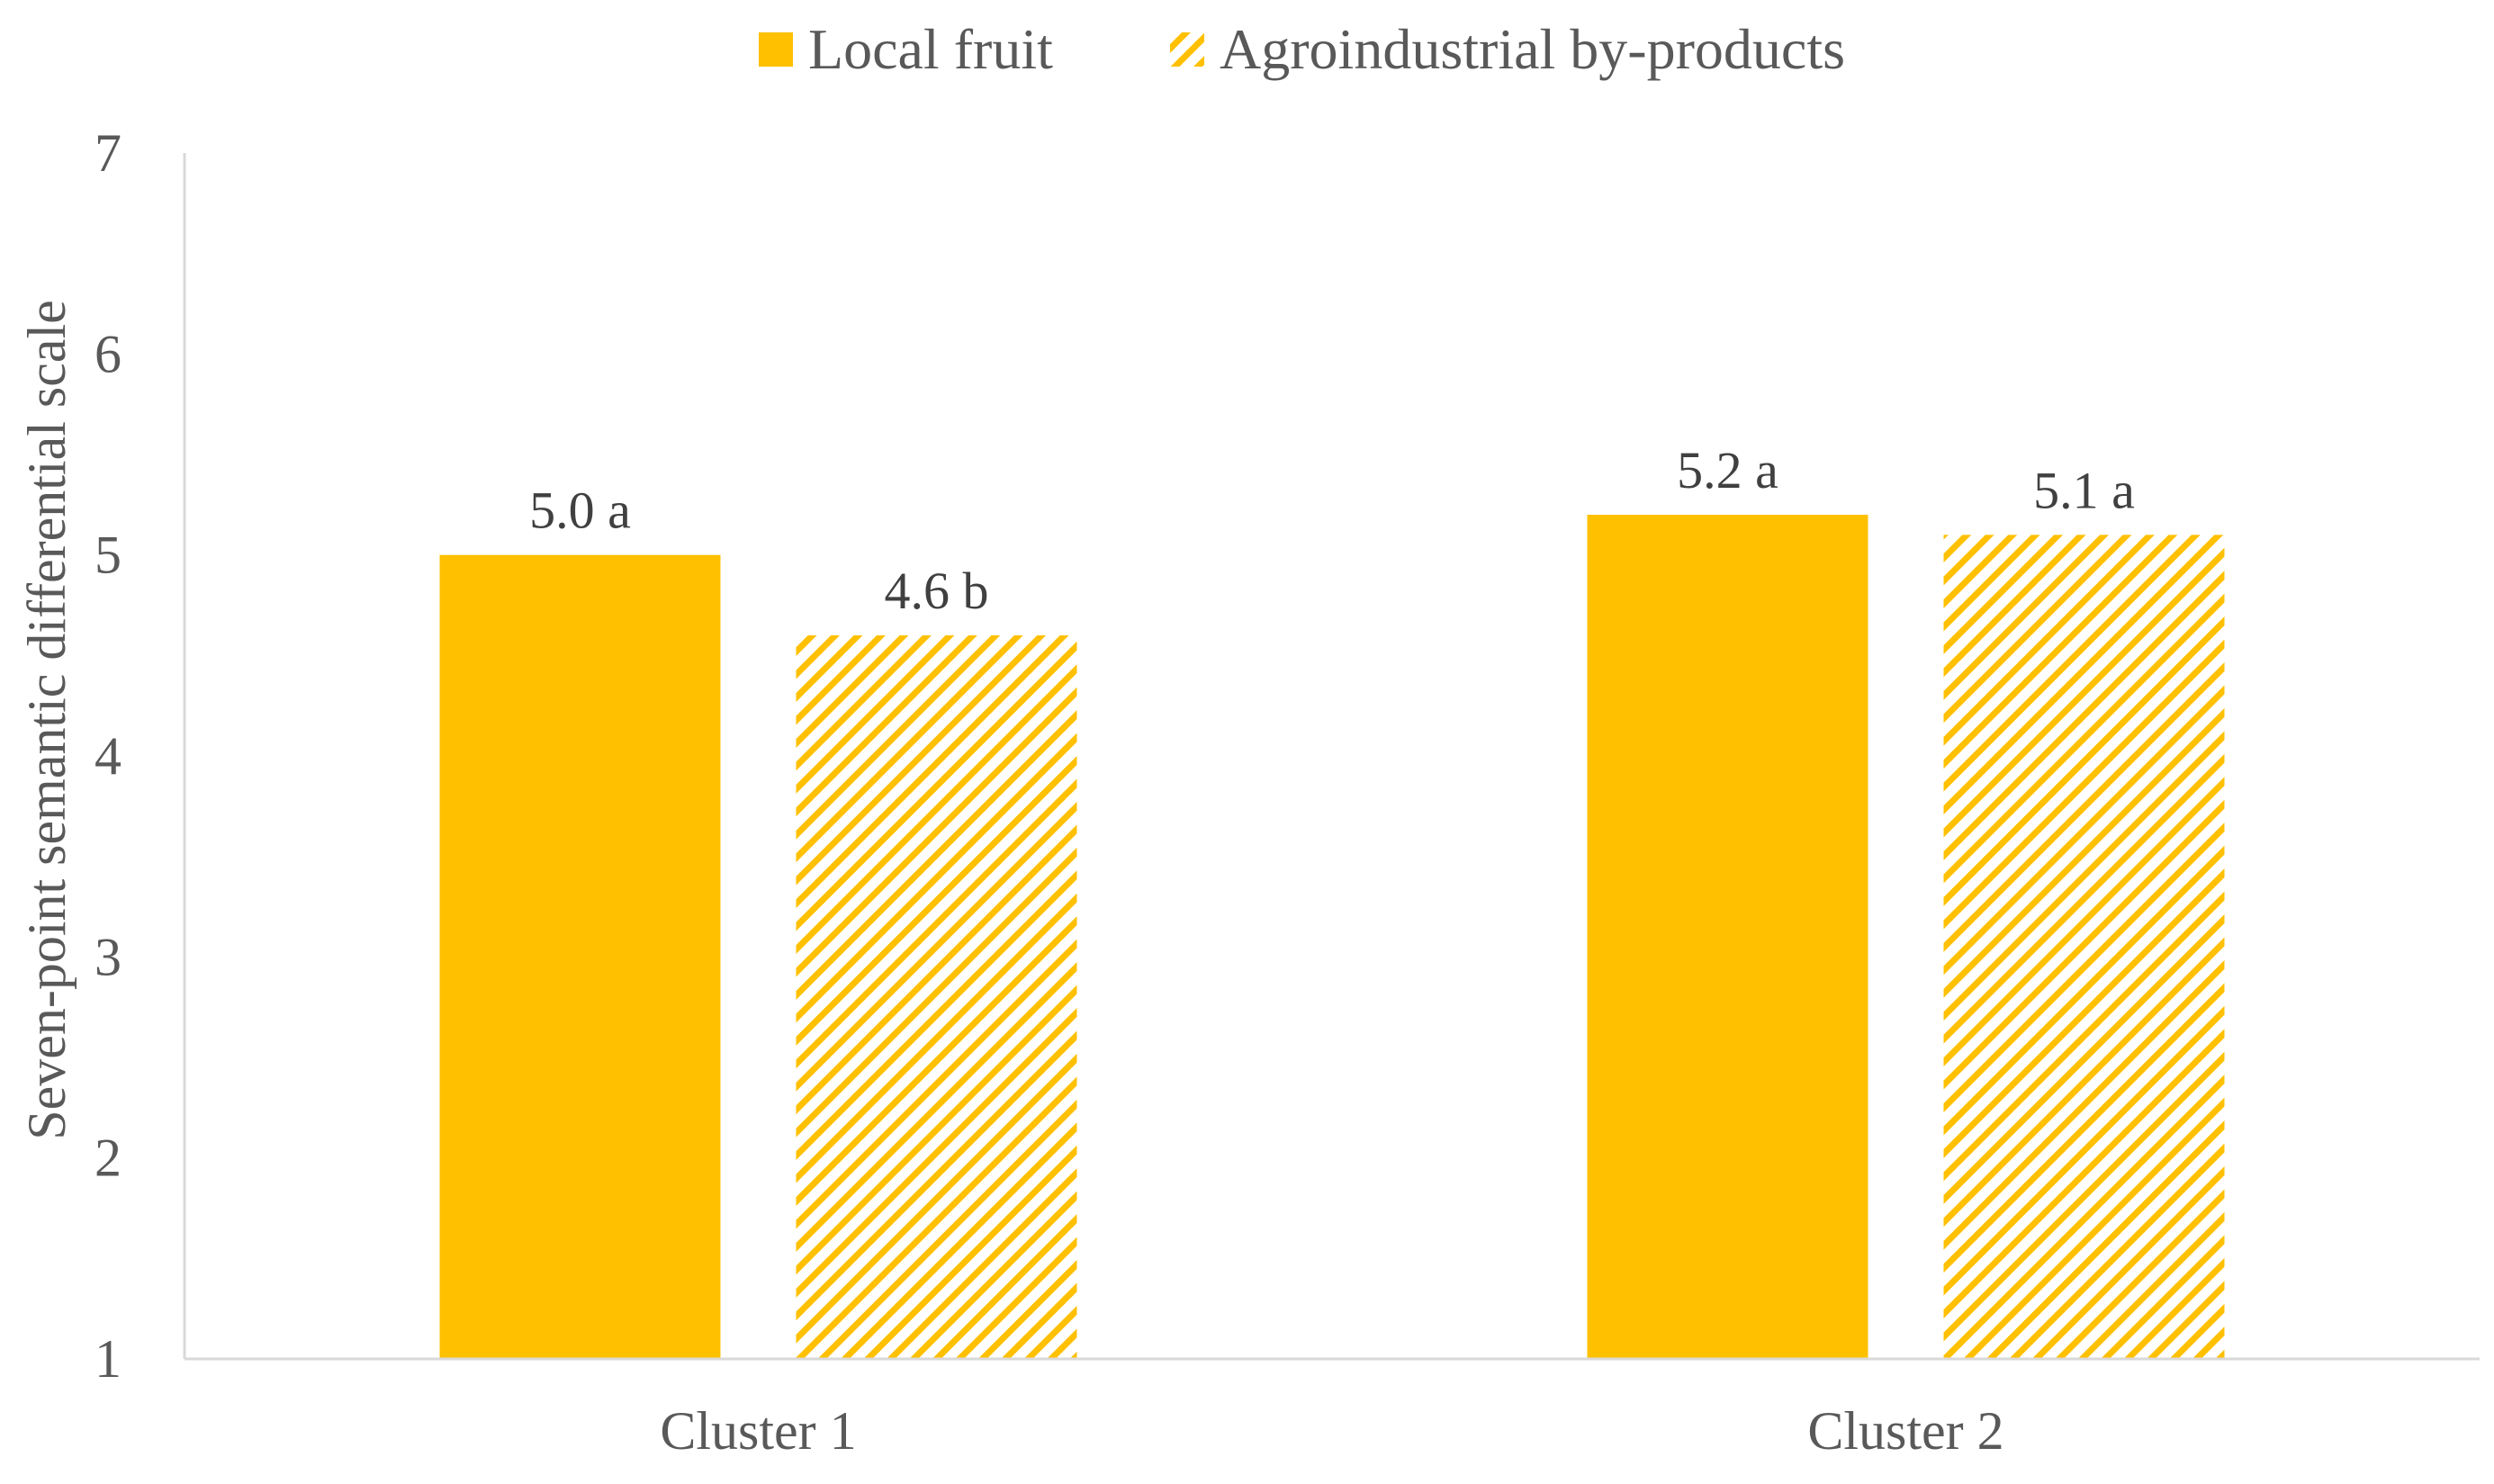  I want to click on data-label: 4.6 b, so click(937, 591).